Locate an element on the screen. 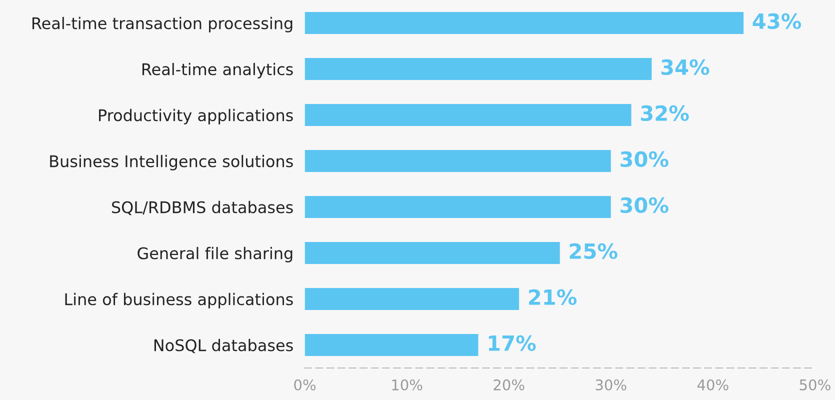 This screenshot has width=835, height=400. y-tick-label: SQL/RDBMS databases is located at coordinates (202, 208).